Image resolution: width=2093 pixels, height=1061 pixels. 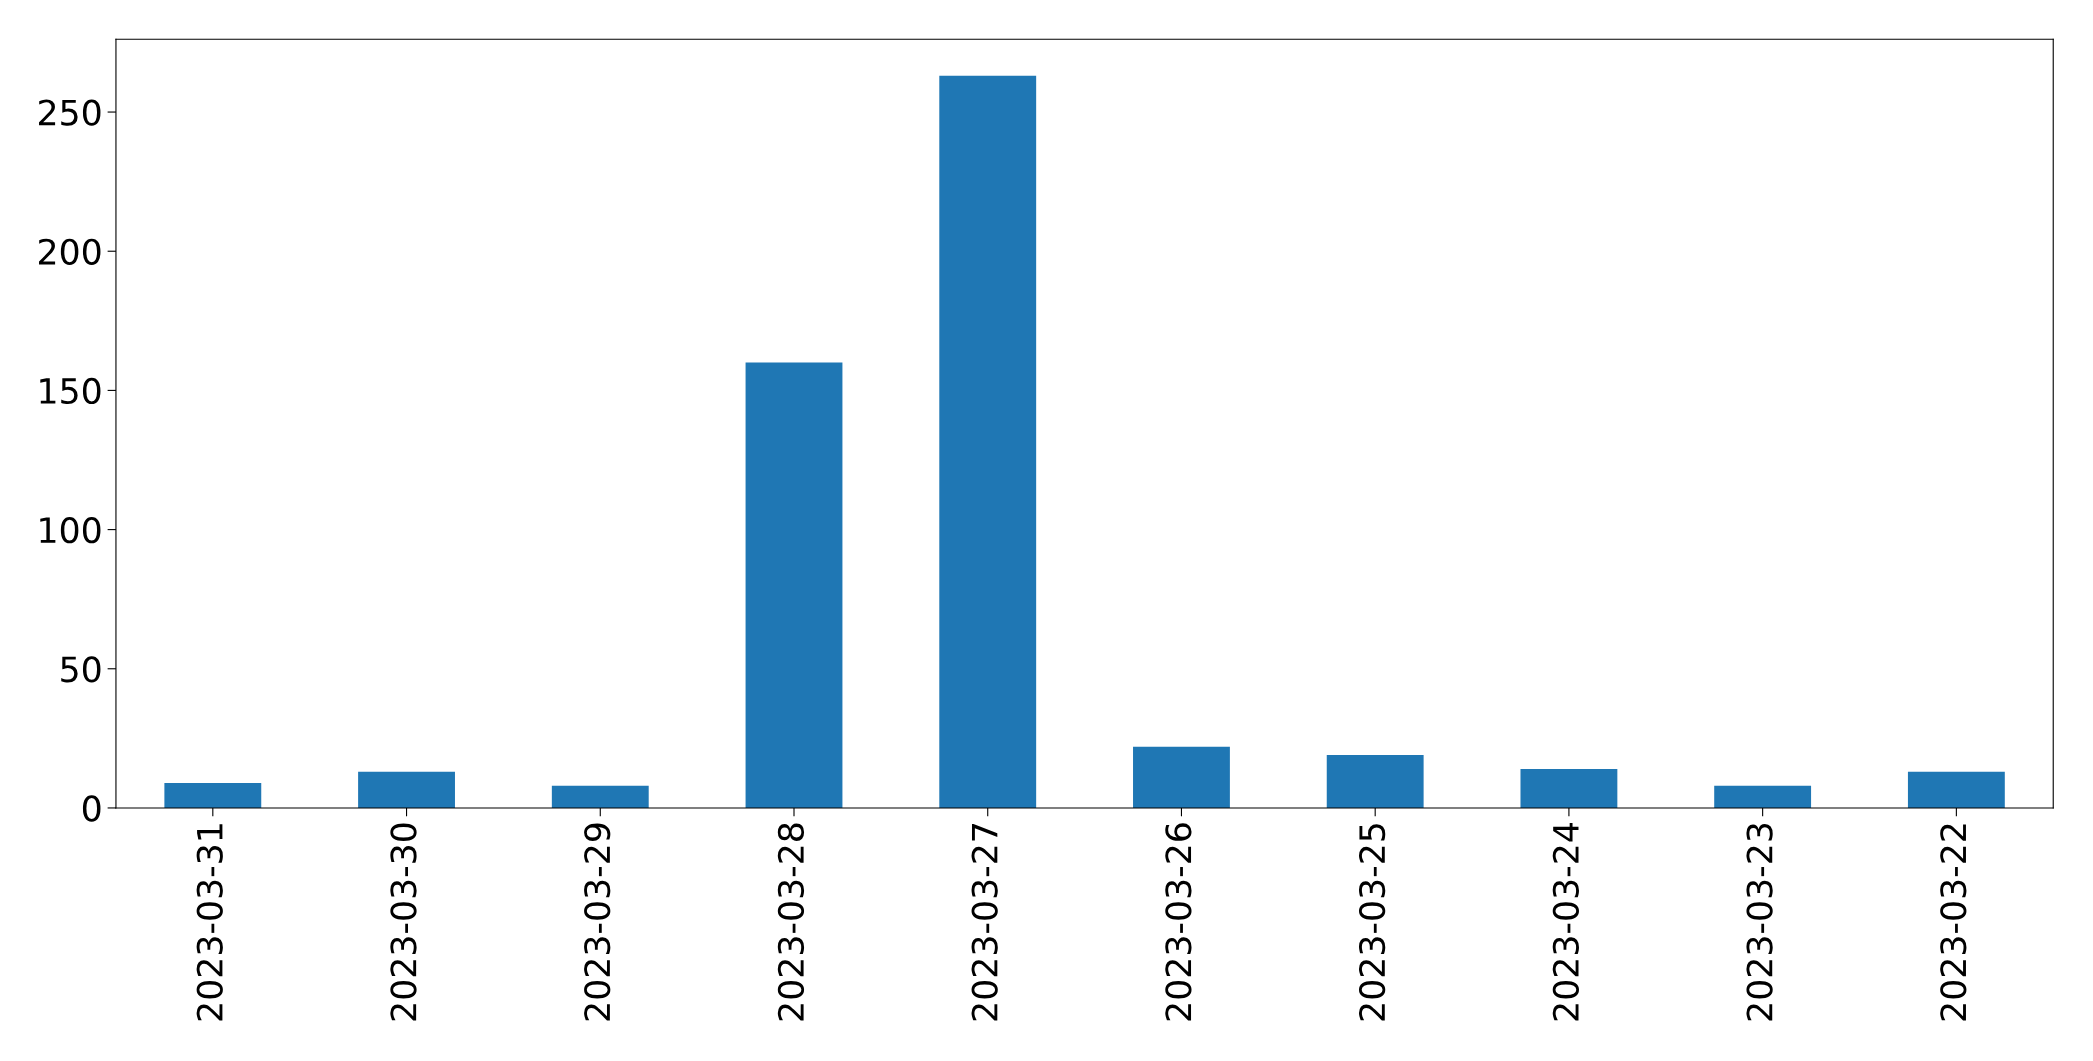 What do you see at coordinates (70, 251) in the screenshot?
I see `y-tick-label: 200` at bounding box center [70, 251].